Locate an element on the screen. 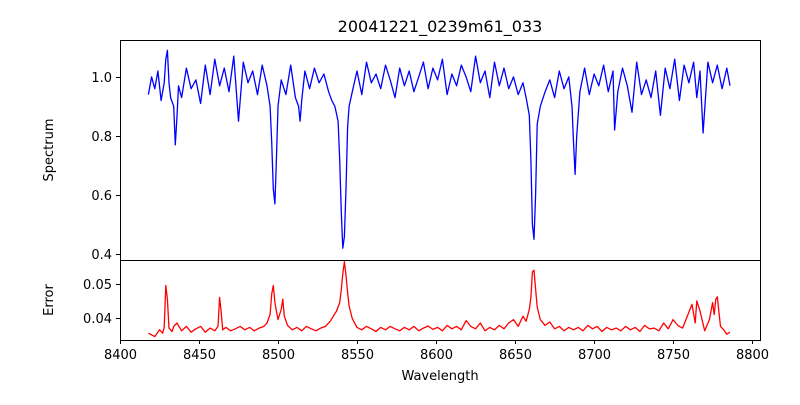 This screenshot has width=800, height=405. x-tick-label: 8700 is located at coordinates (594, 355).